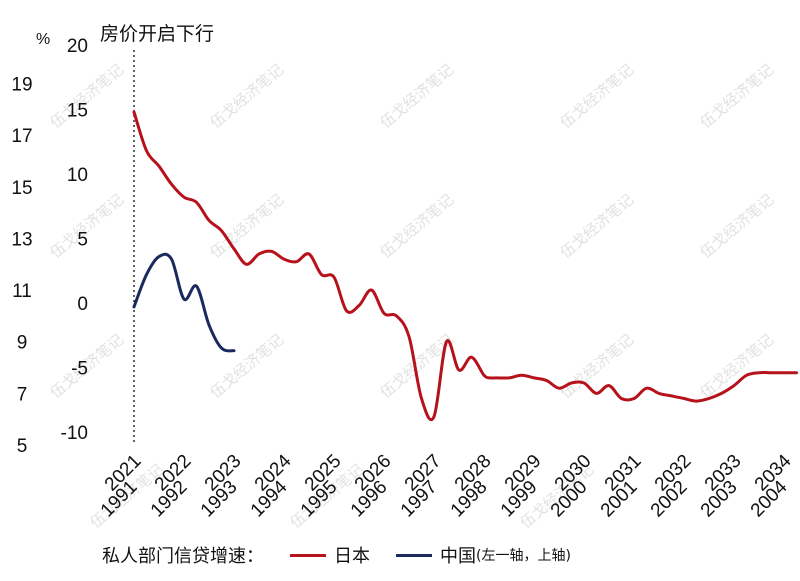  Describe the element at coordinates (22, 446) in the screenshot. I see `y-outer-tick-5: 5` at that location.